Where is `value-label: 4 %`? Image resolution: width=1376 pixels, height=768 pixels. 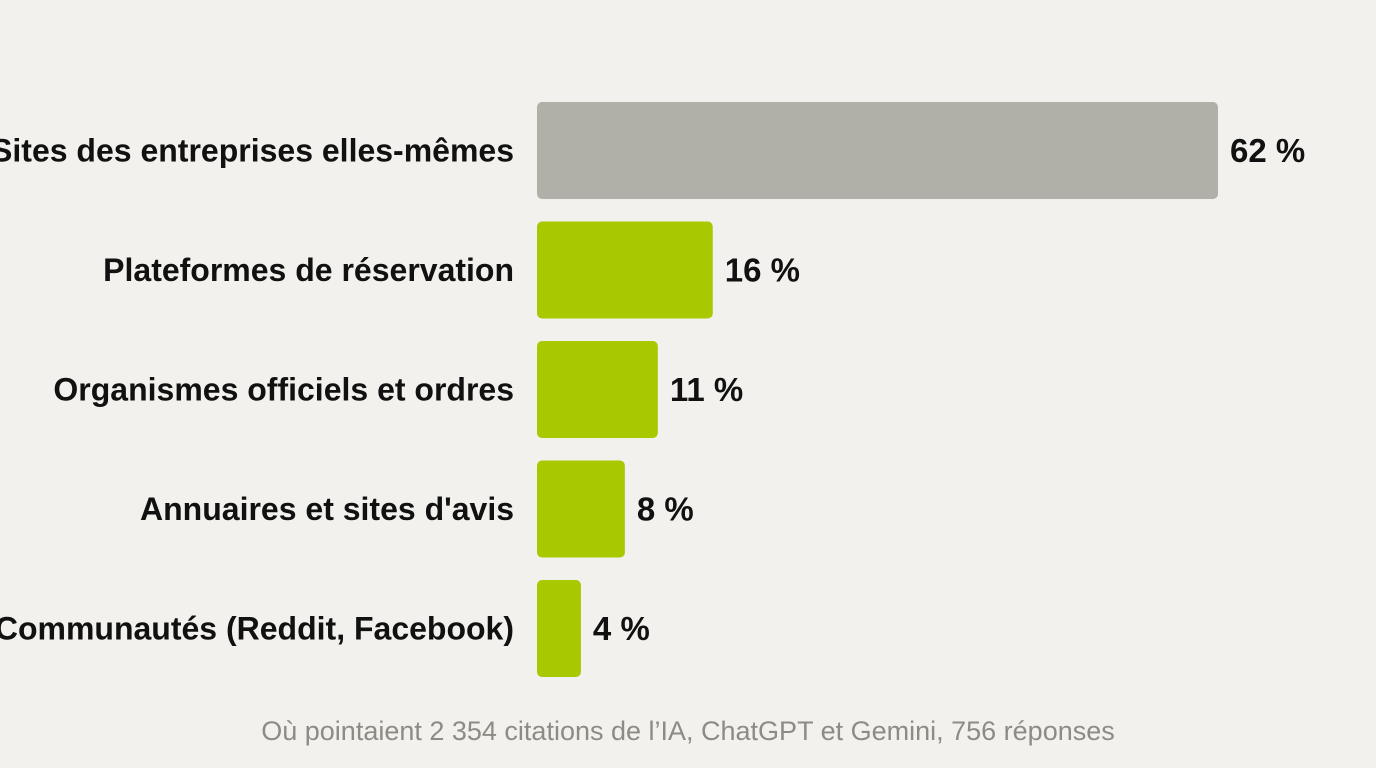
value-label: 4 % is located at coordinates (621, 628).